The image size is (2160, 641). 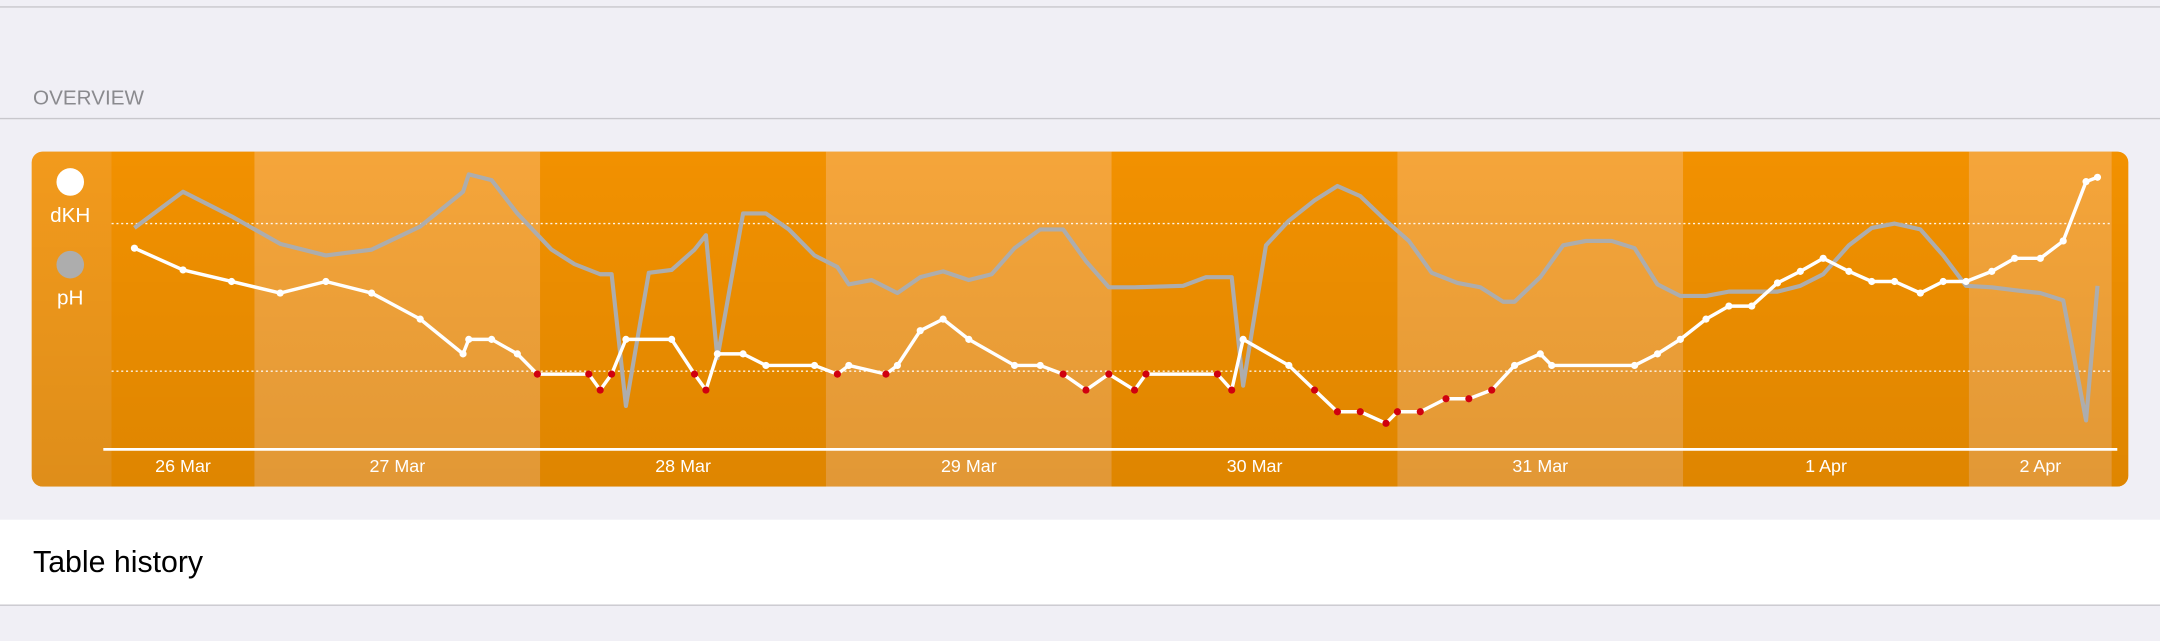 What do you see at coordinates (683, 466) in the screenshot?
I see `x-tick-label: 28 Mar` at bounding box center [683, 466].